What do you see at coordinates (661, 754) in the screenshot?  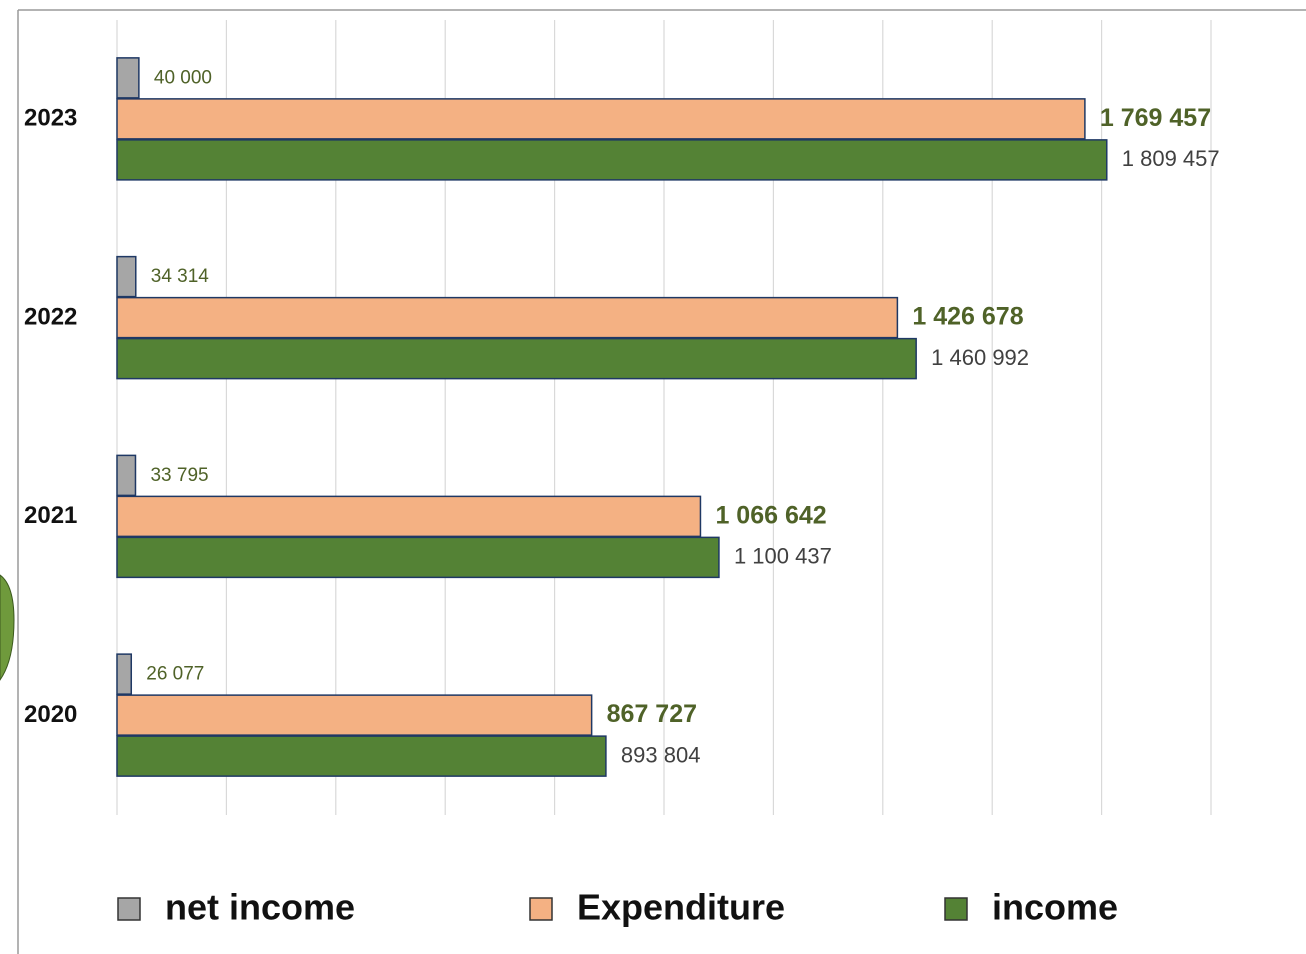 I see `value-label: 893 804` at bounding box center [661, 754].